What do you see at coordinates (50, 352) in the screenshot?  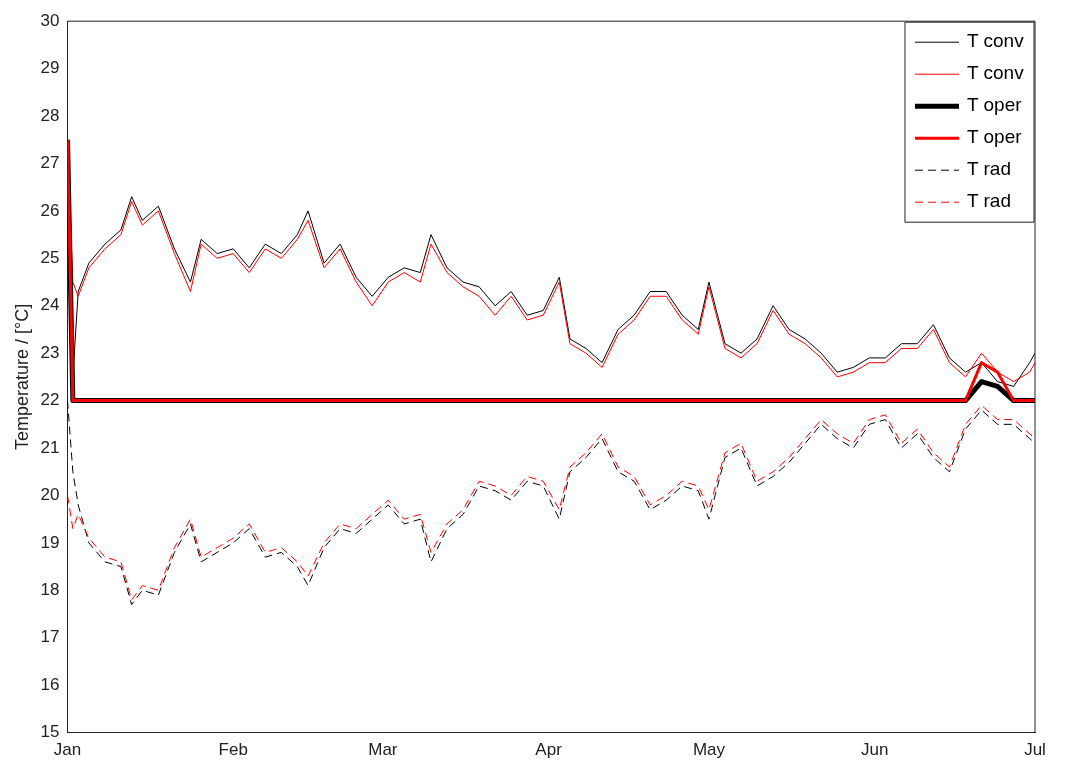 I see `y-tick-label: 23` at bounding box center [50, 352].